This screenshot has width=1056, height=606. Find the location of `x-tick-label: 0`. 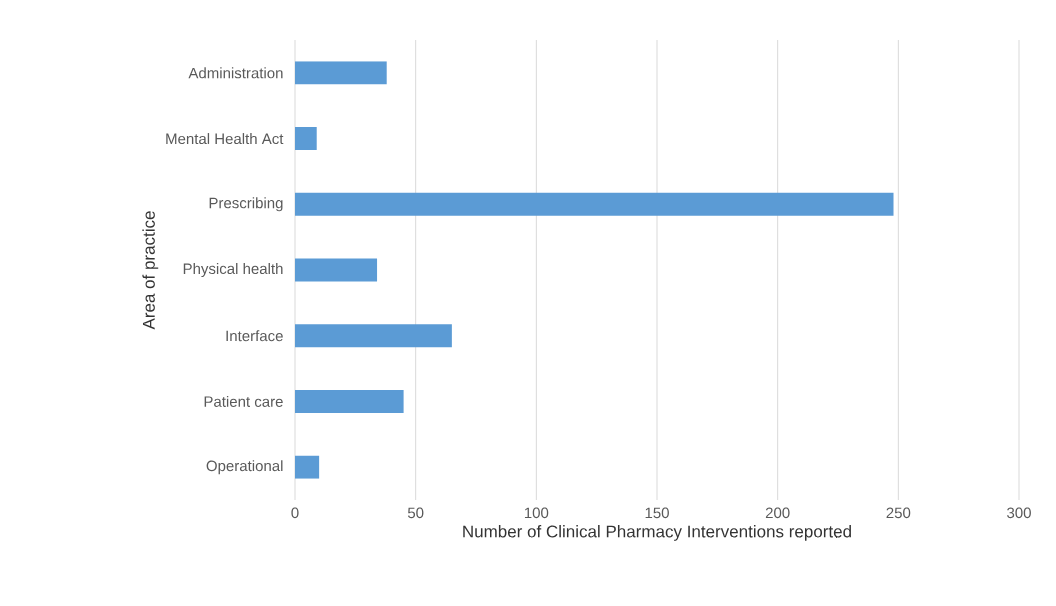

x-tick-label: 0 is located at coordinates (295, 513).